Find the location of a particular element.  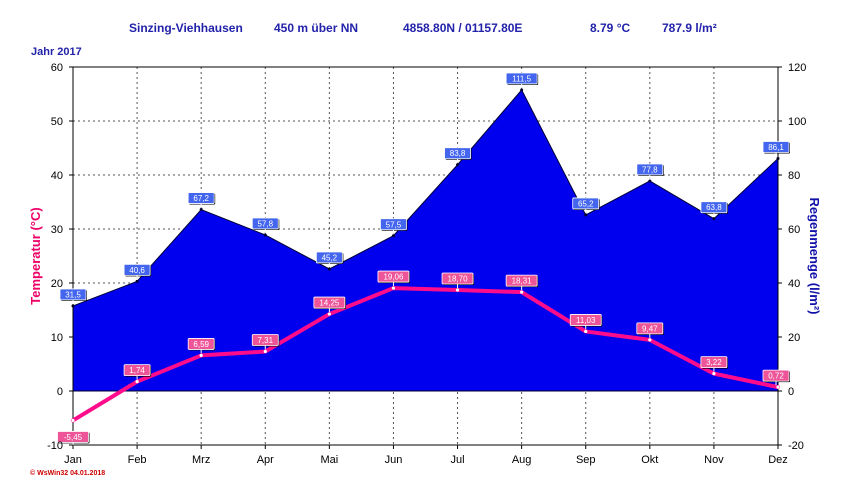

rain-data-label: 40,6 is located at coordinates (137, 270).